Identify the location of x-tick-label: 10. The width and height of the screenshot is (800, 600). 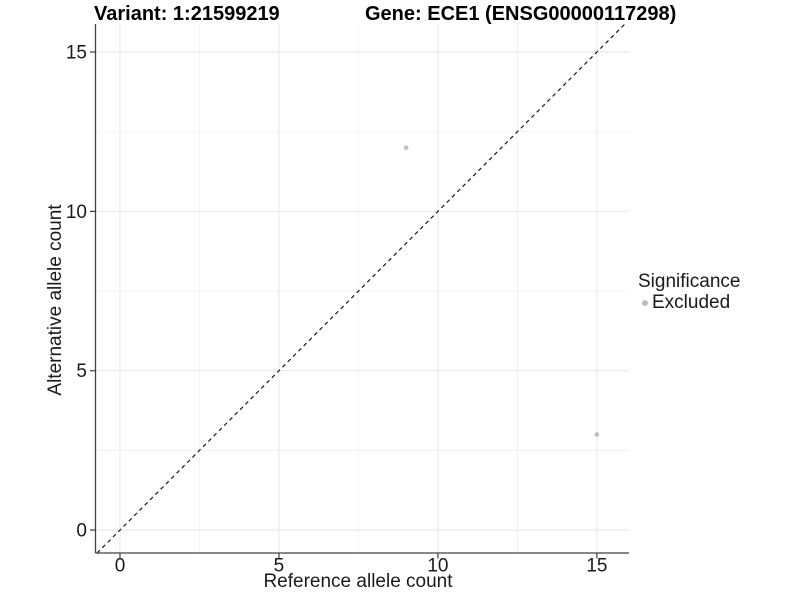
(437, 566).